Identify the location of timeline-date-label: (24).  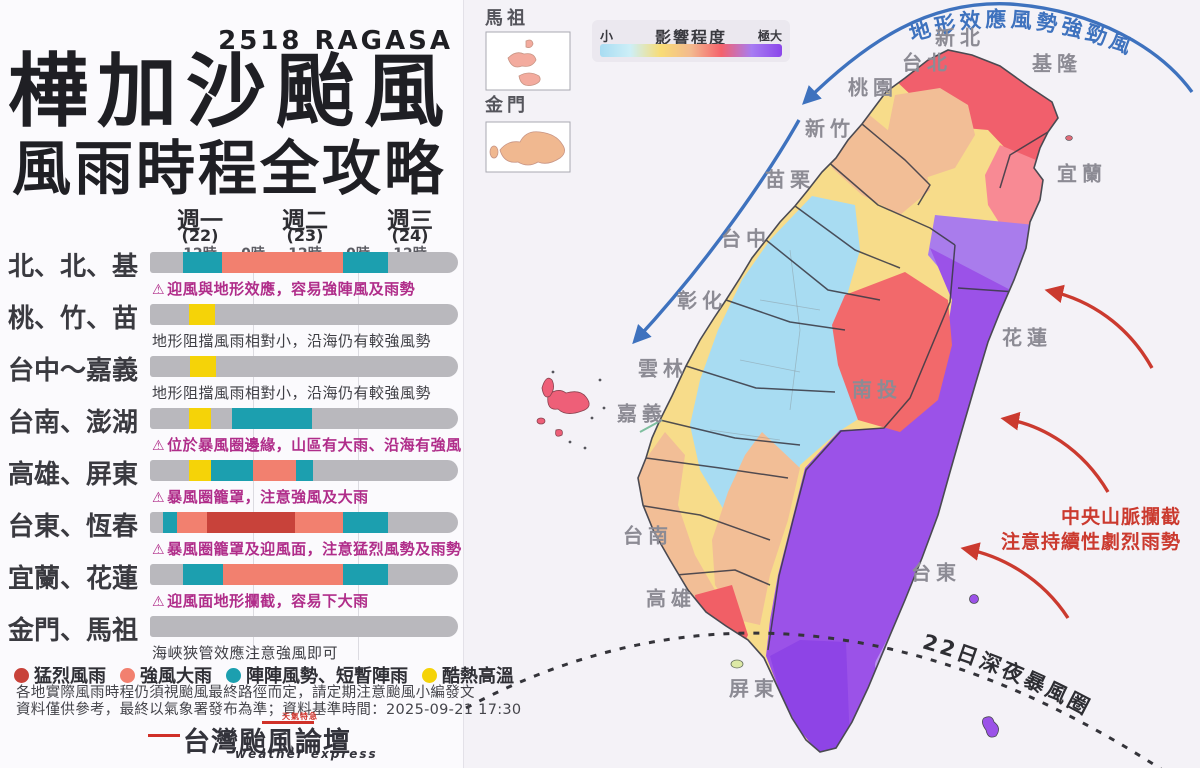
(410, 235).